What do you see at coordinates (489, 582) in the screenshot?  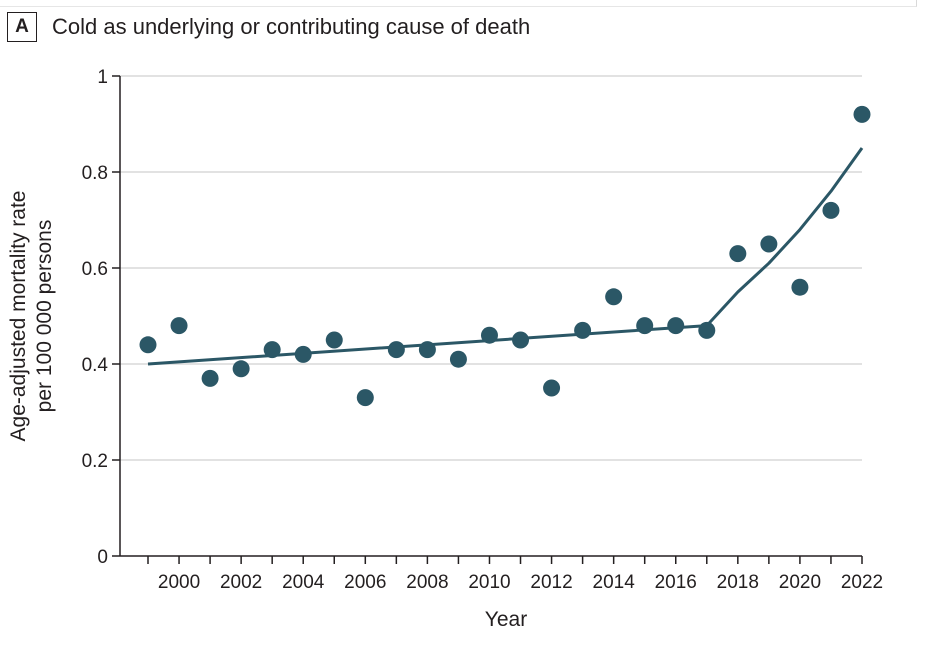 I see `x-tick-label: 2010` at bounding box center [489, 582].